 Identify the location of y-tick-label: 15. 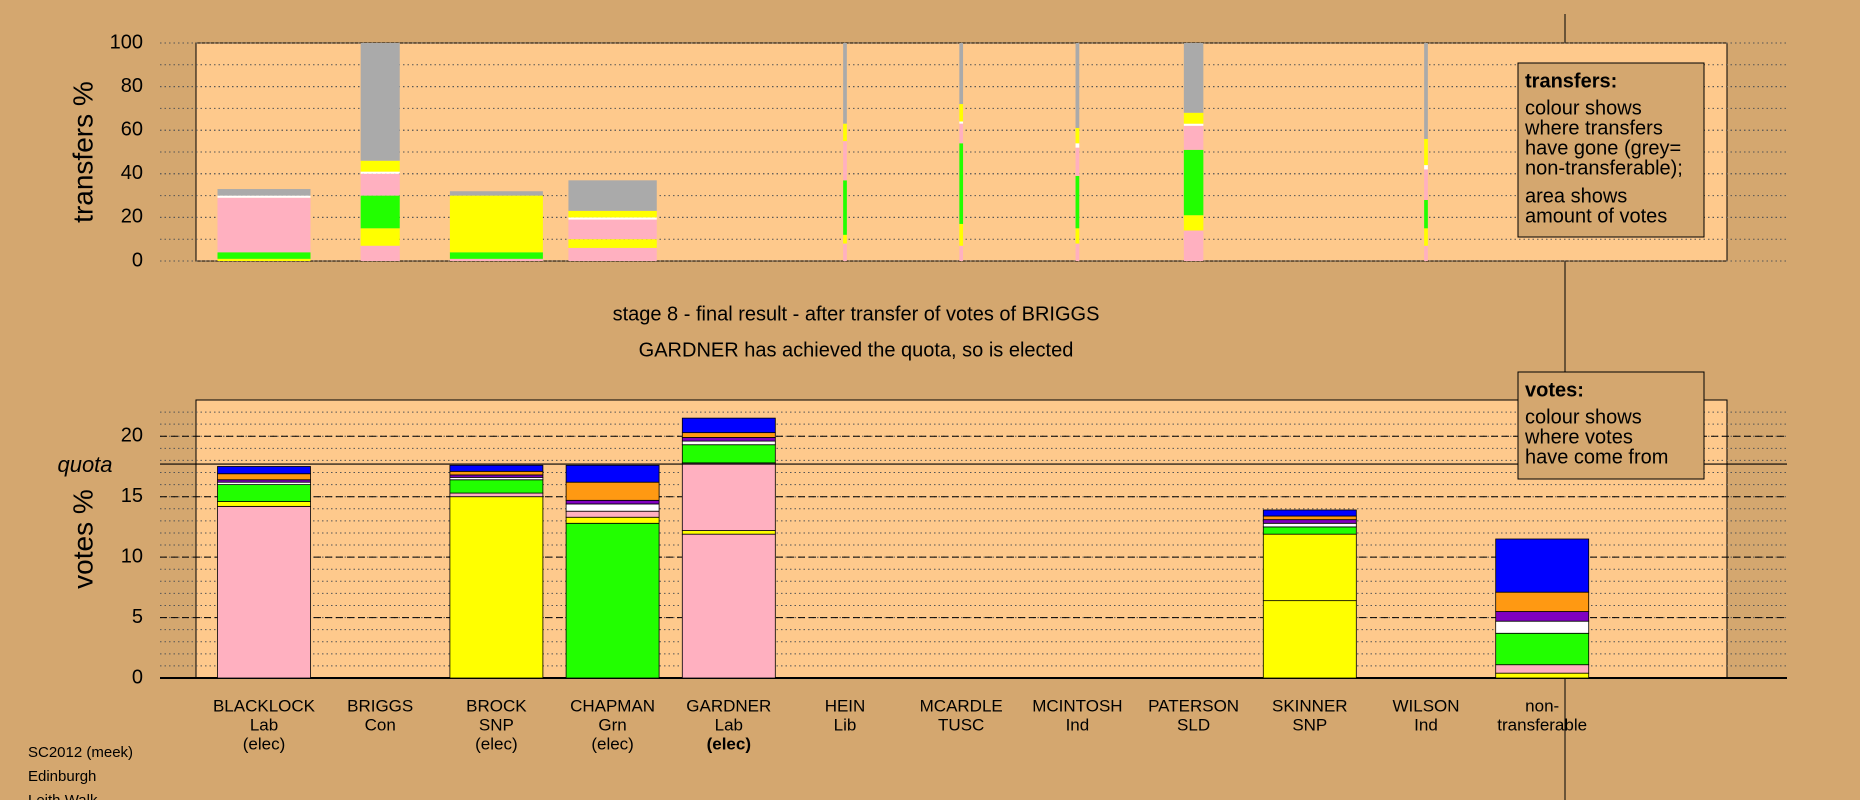
(132, 496).